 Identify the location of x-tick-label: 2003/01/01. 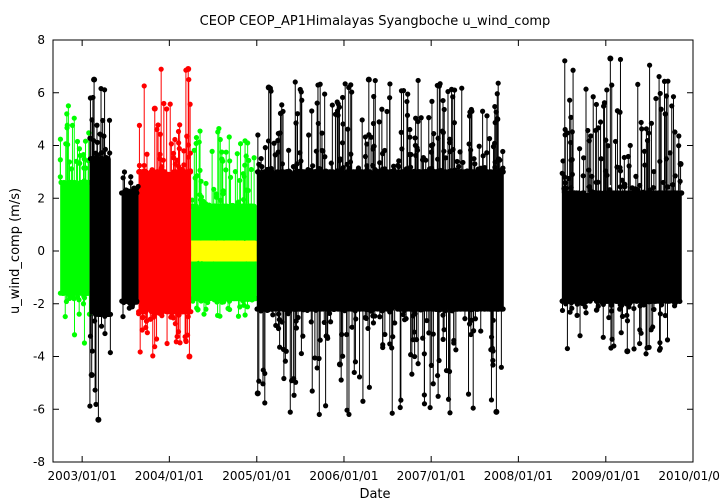
(82, 476).